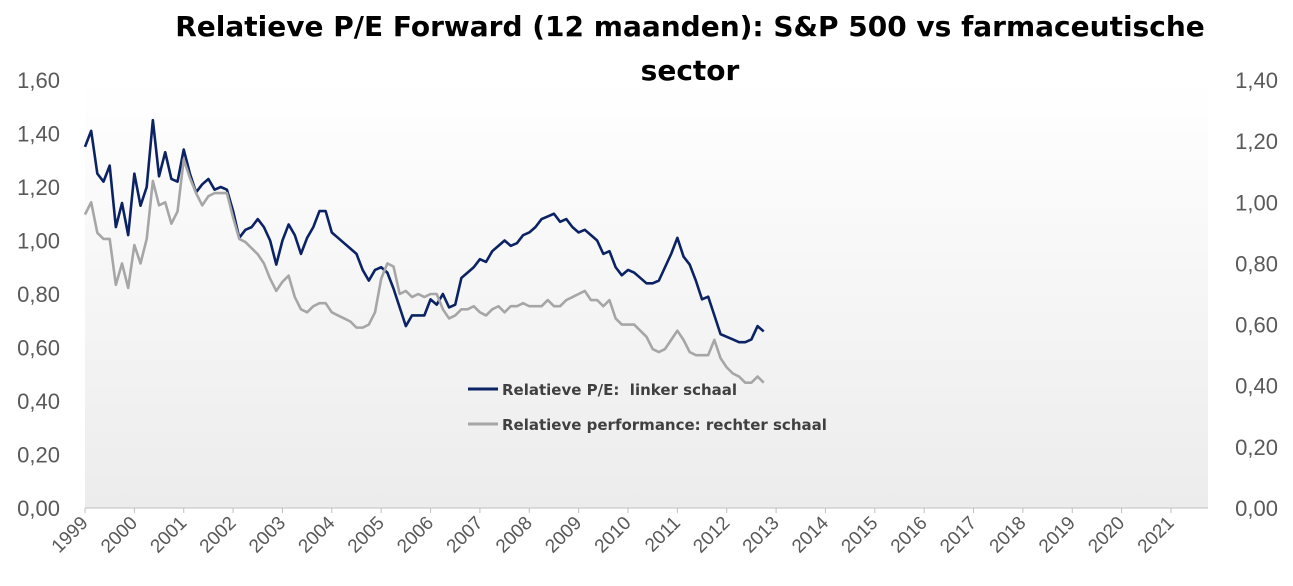 The height and width of the screenshot is (586, 1293). I want to click on legend-label-relatieve-performance: Relatieve performance: rechter schaal, so click(664, 425).